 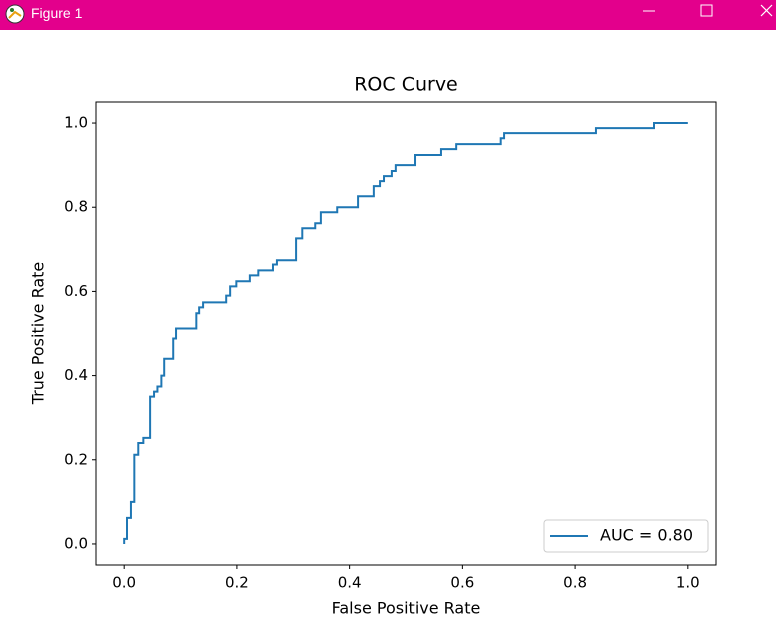 What do you see at coordinates (38, 334) in the screenshot?
I see `y-axis-label: True Positive Rate` at bounding box center [38, 334].